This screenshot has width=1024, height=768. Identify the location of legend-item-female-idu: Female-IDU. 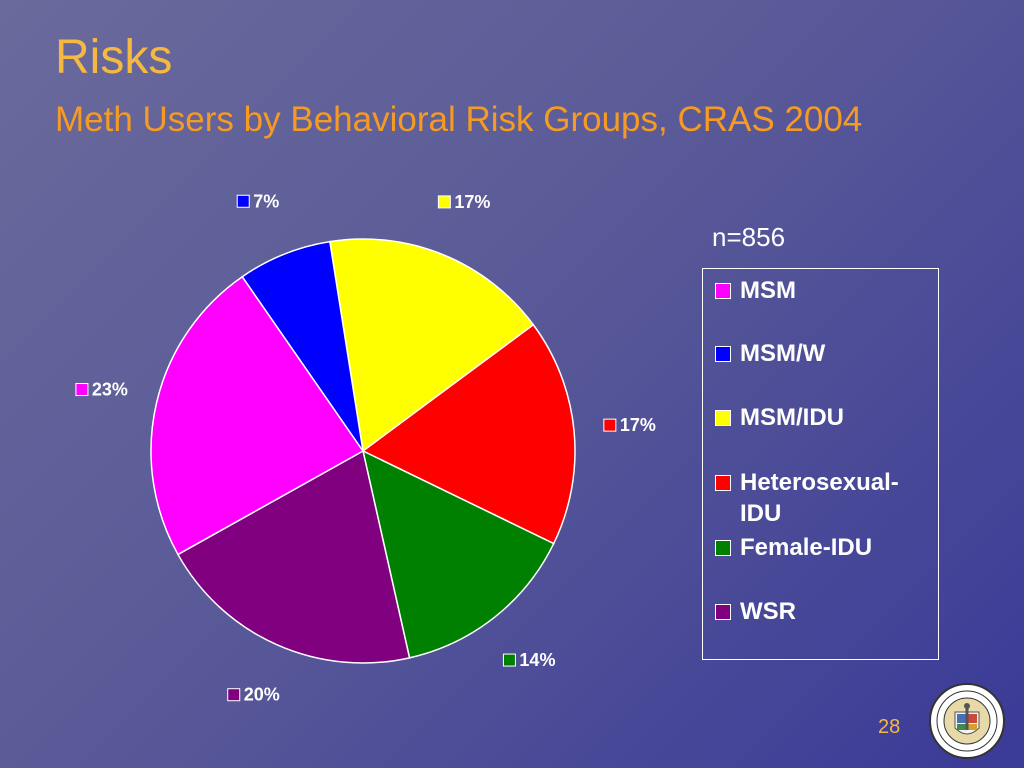
(826, 547).